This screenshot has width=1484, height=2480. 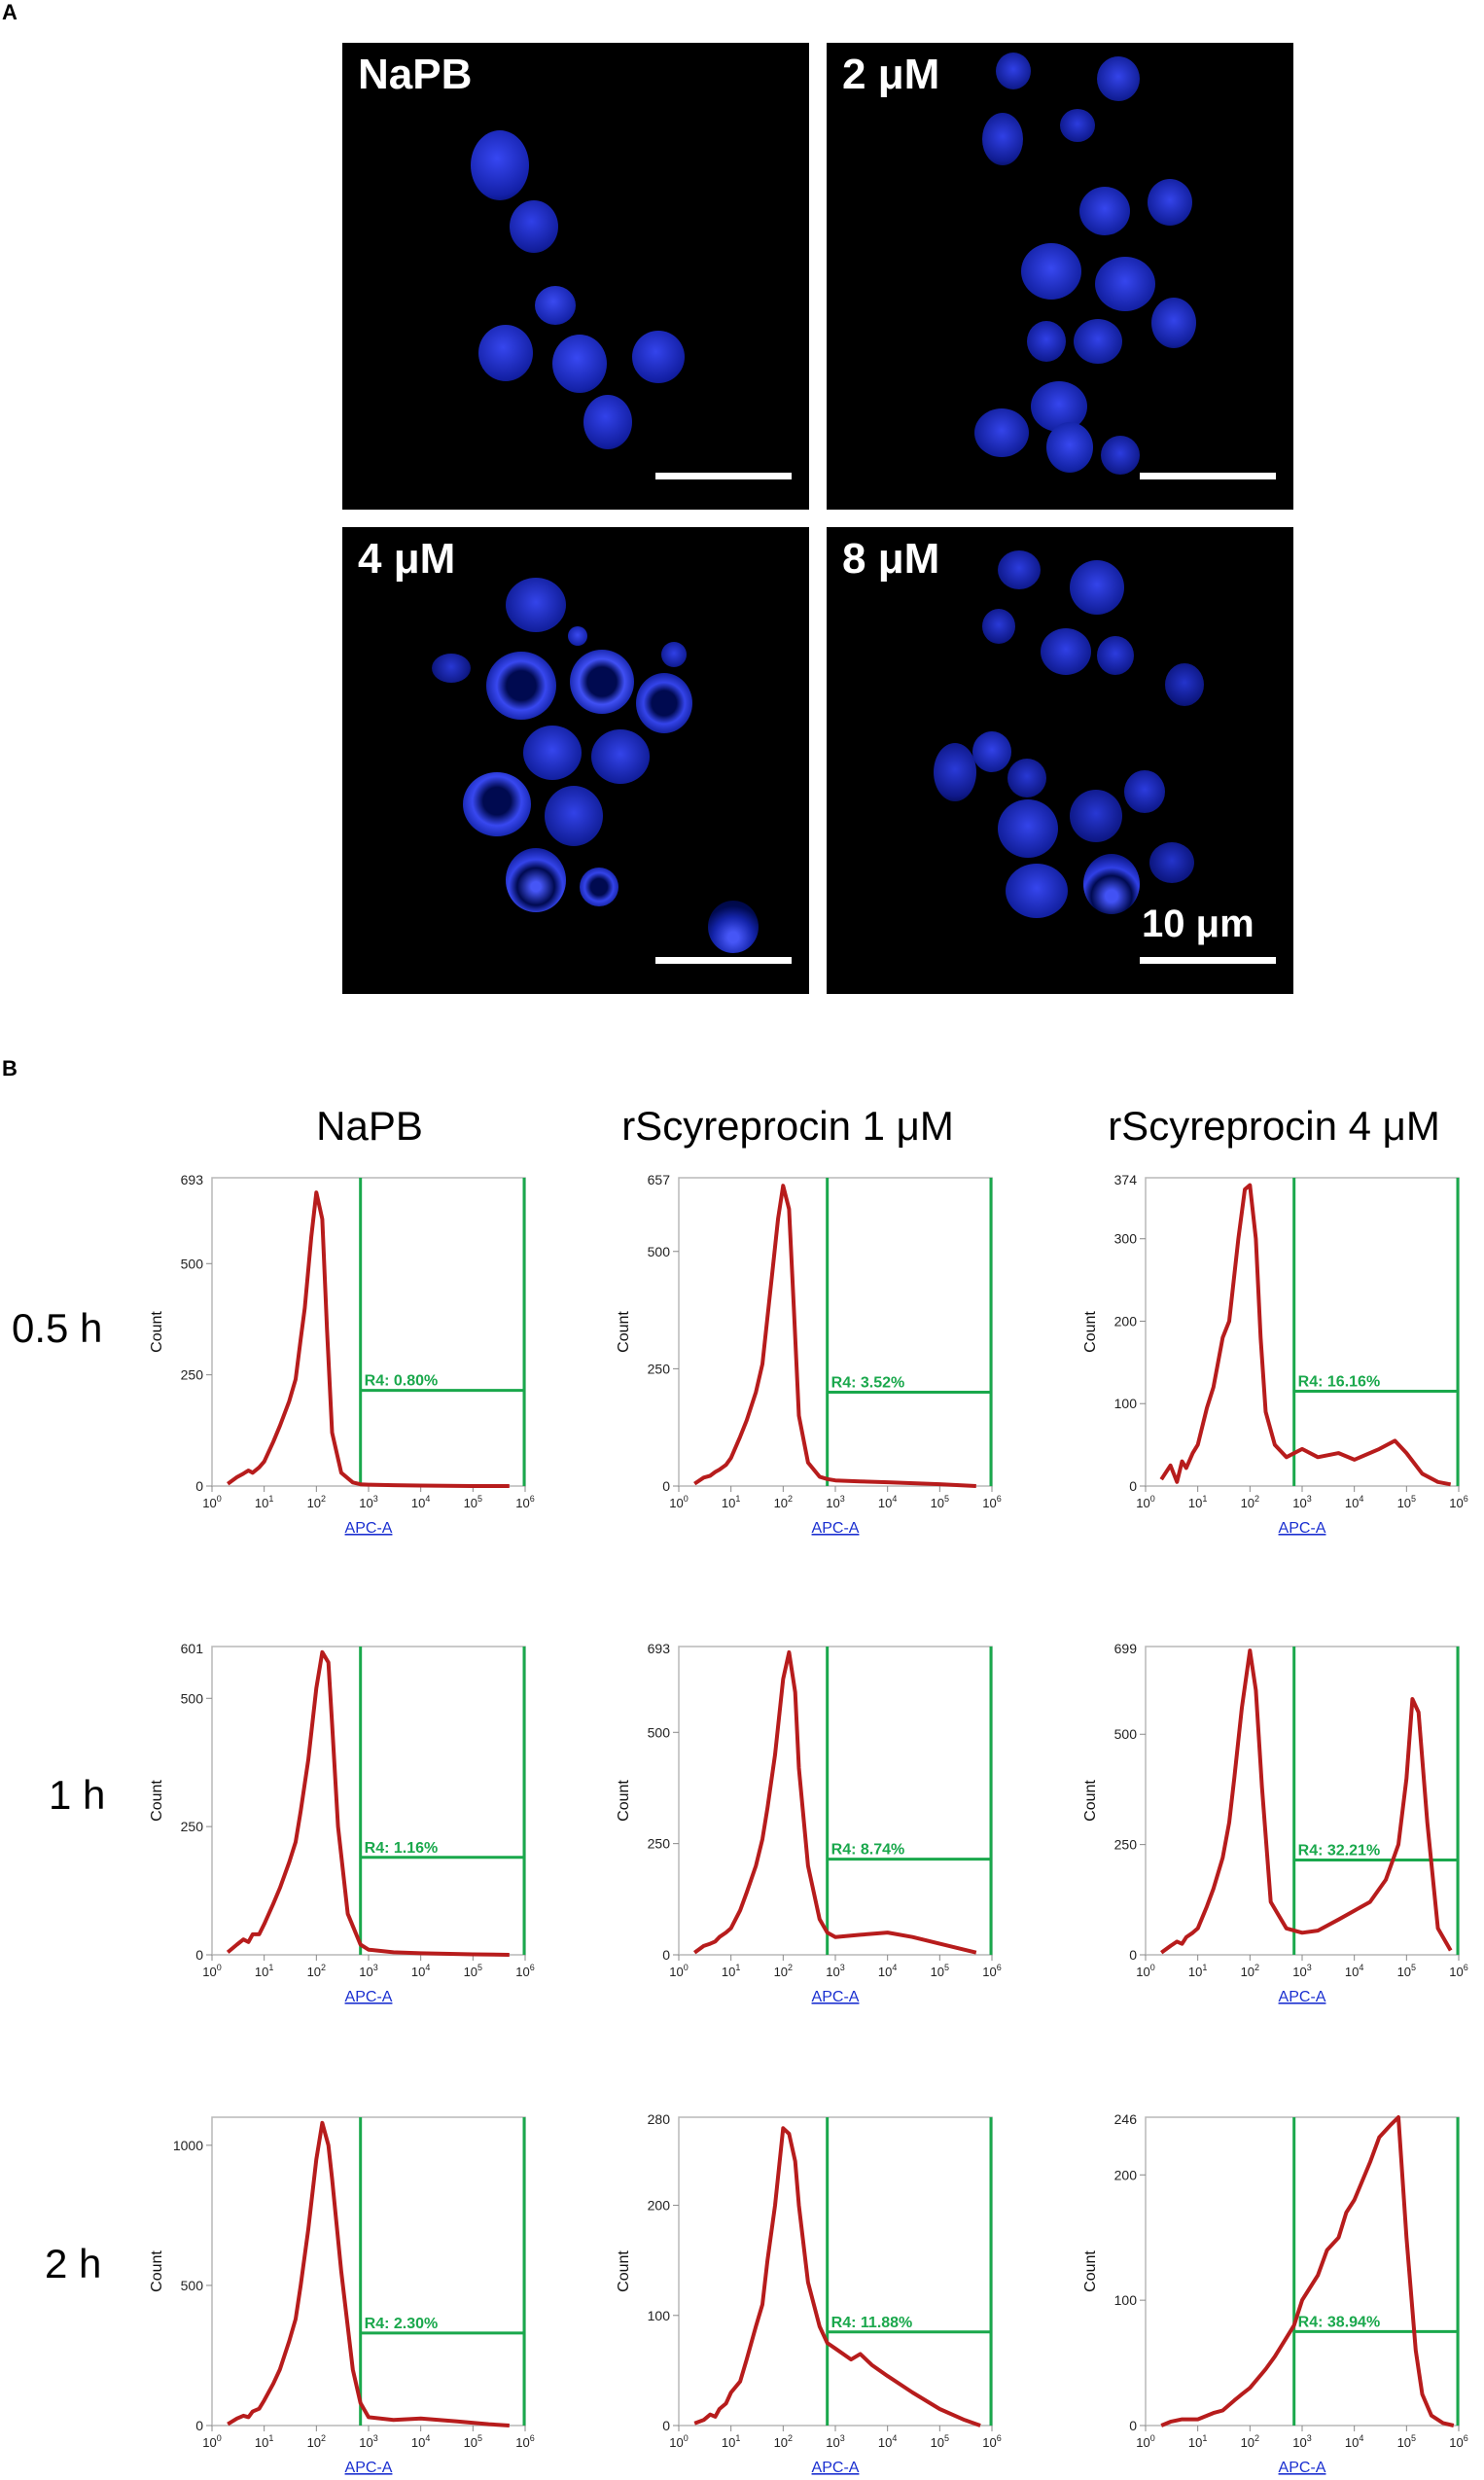 What do you see at coordinates (660, 2119) in the screenshot?
I see `y-max-label: 280` at bounding box center [660, 2119].